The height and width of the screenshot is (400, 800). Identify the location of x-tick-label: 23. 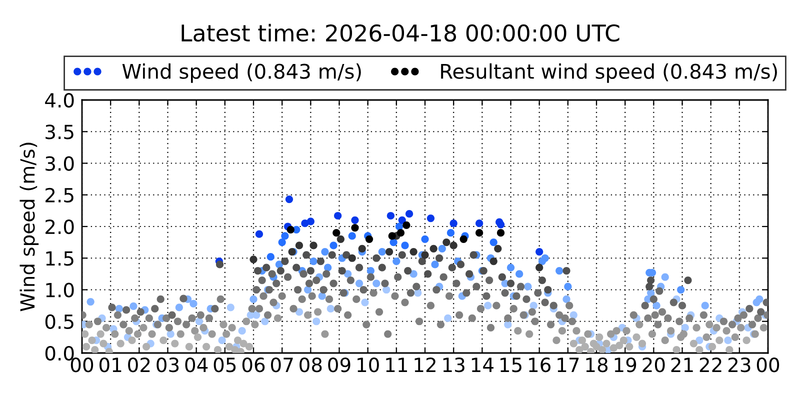
(739, 365).